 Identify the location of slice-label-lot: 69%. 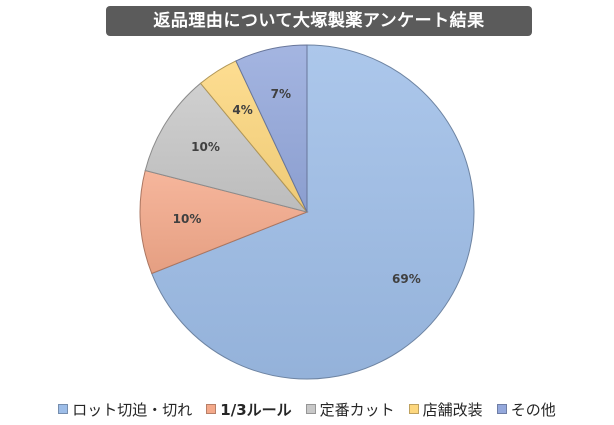
(406, 279).